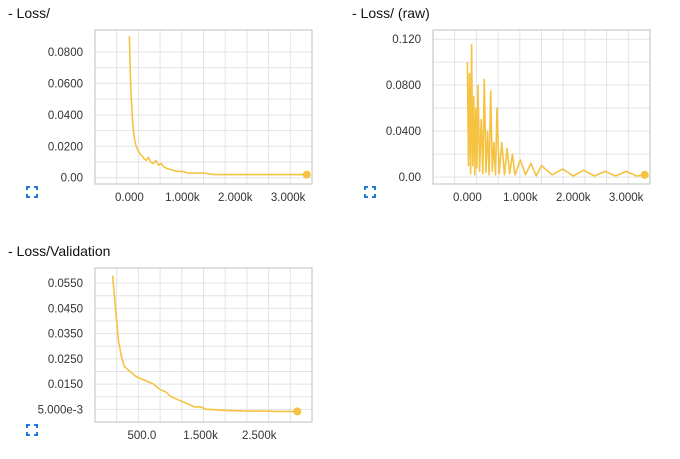  What do you see at coordinates (65, 360) in the screenshot?
I see `y-tick-label: 0.0250` at bounding box center [65, 360].